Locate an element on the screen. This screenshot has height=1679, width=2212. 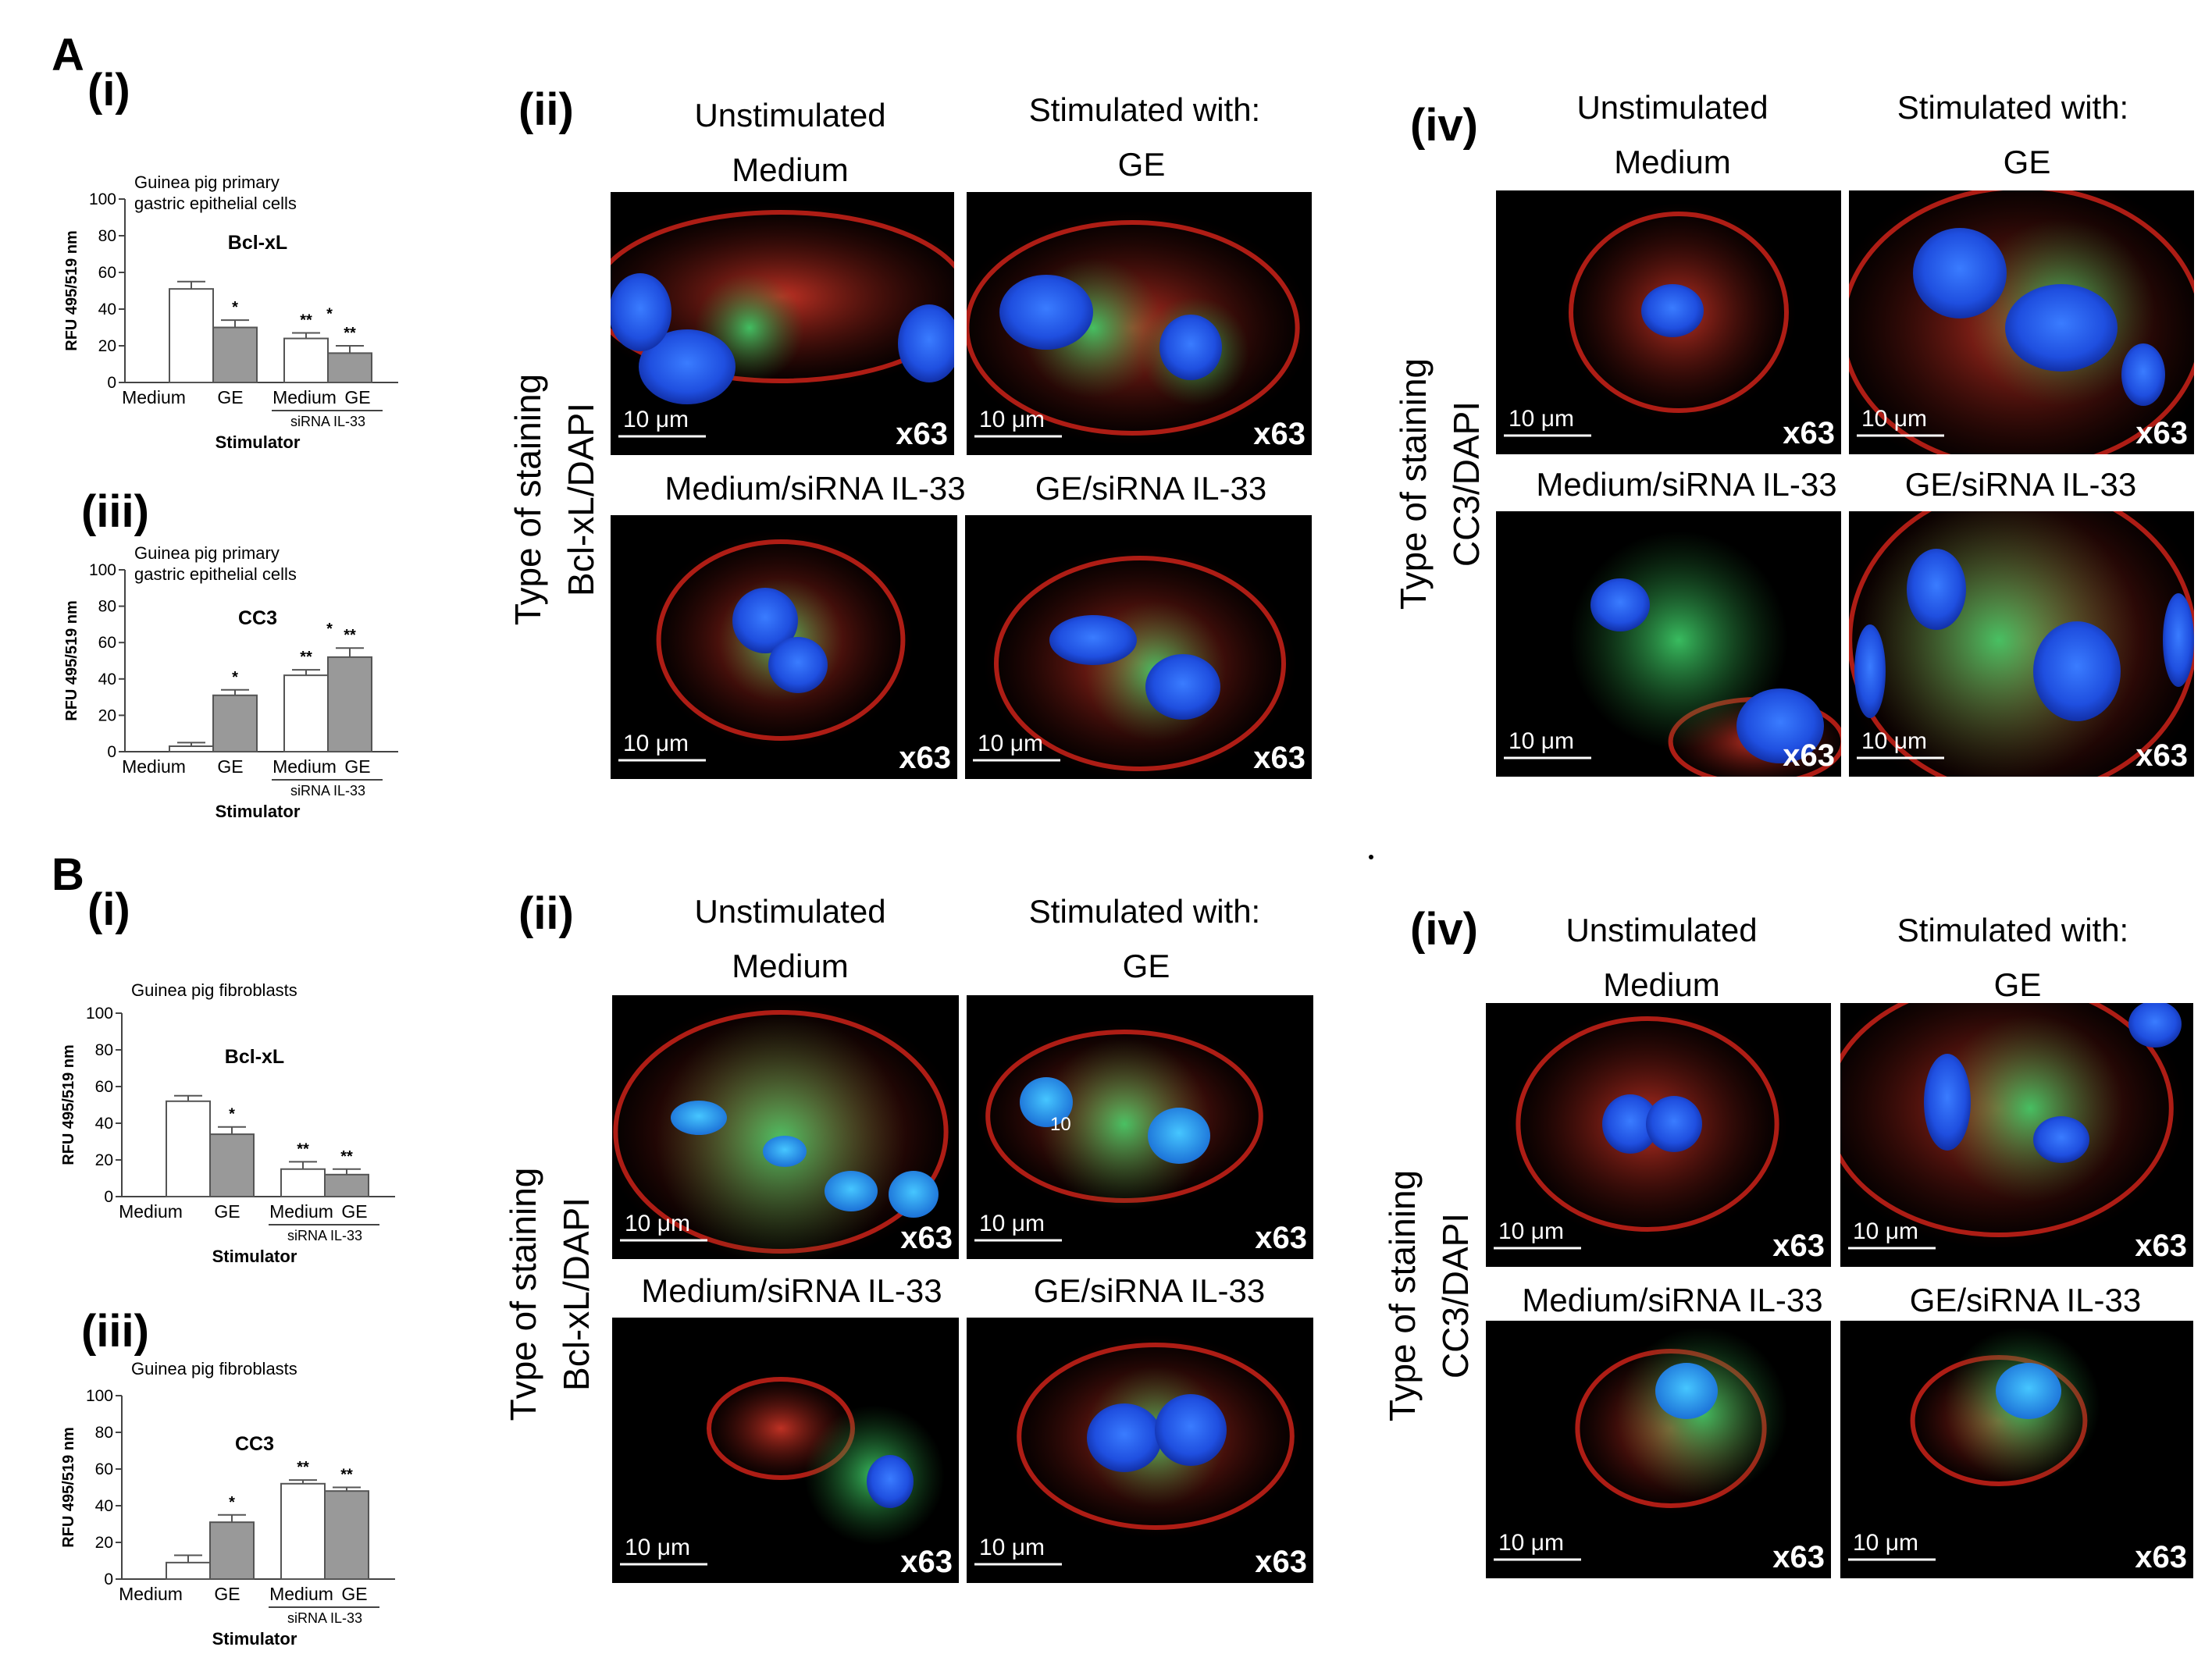
panel-label-b-iii: (iii) is located at coordinates (115, 1331).